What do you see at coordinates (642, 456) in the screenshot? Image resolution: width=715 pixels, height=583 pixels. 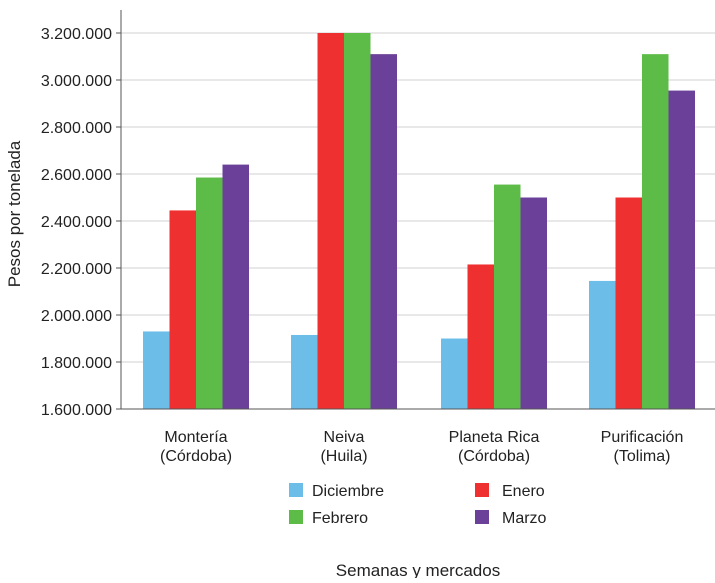 I see `x-tick-label: (Tolima)` at bounding box center [642, 456].